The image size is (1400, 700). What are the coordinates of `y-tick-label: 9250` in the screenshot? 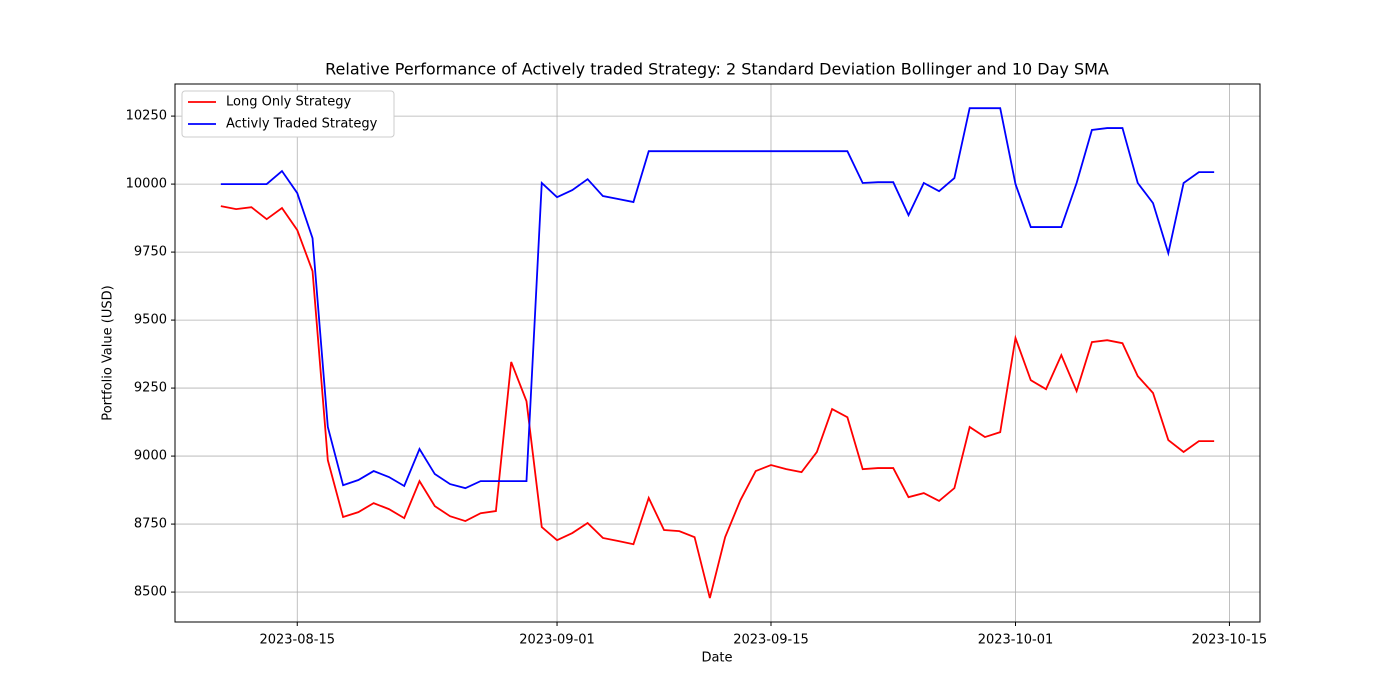 It's located at (150, 388).